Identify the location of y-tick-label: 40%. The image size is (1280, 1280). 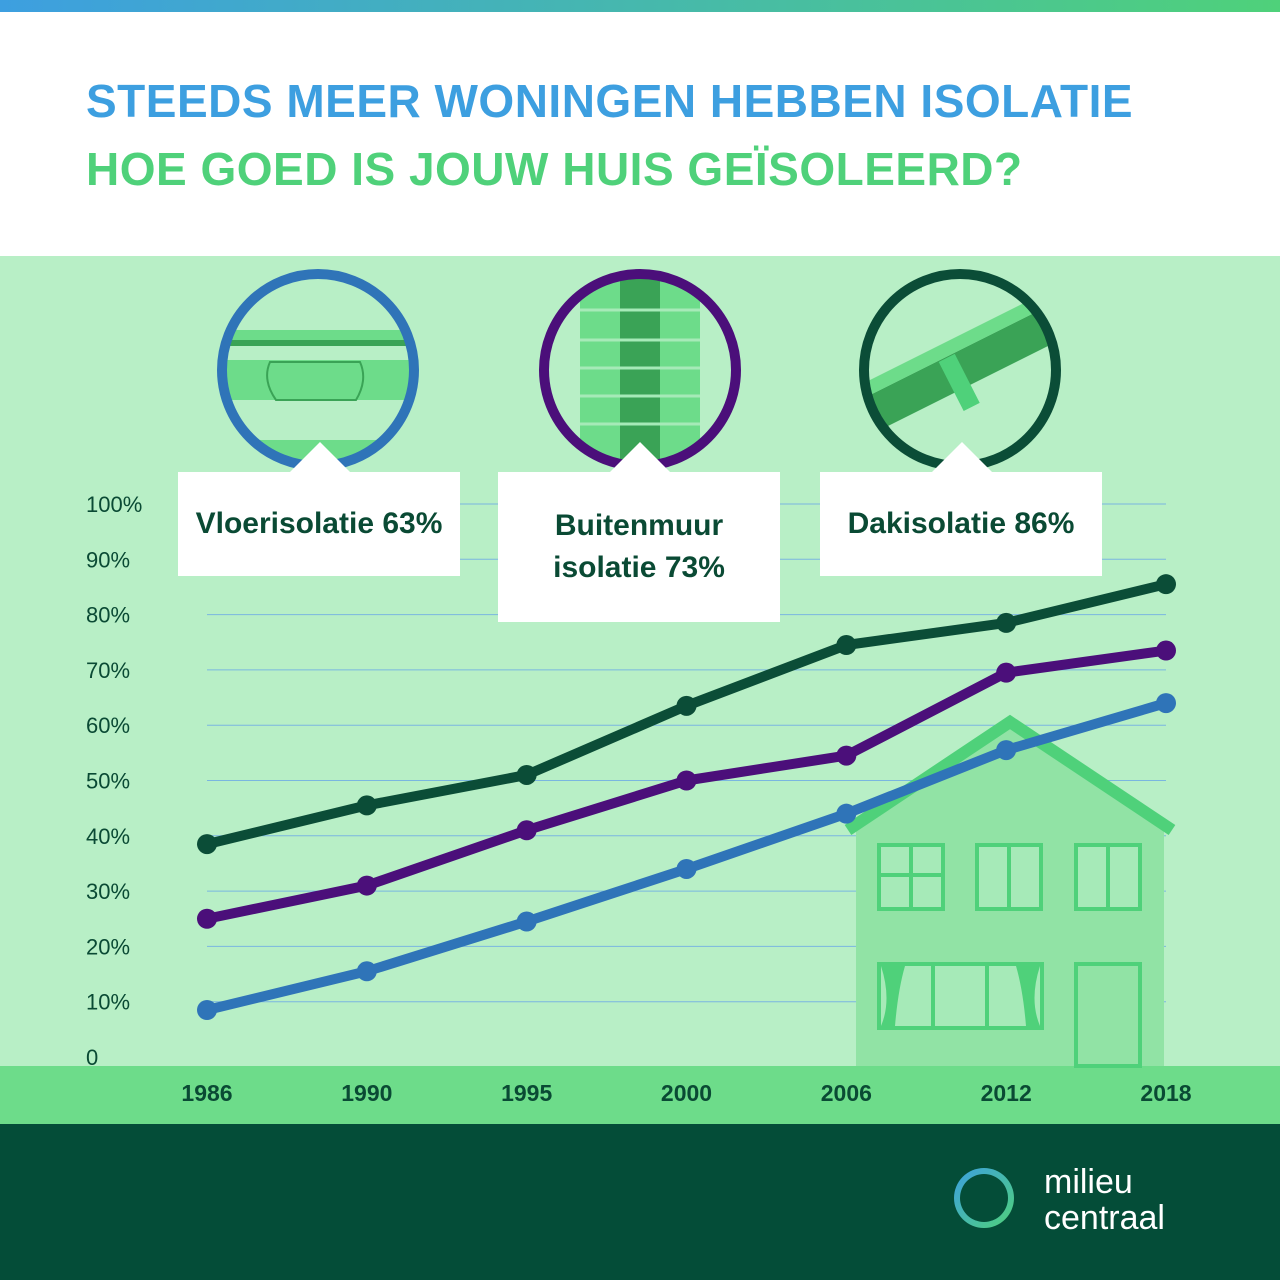
(108, 836).